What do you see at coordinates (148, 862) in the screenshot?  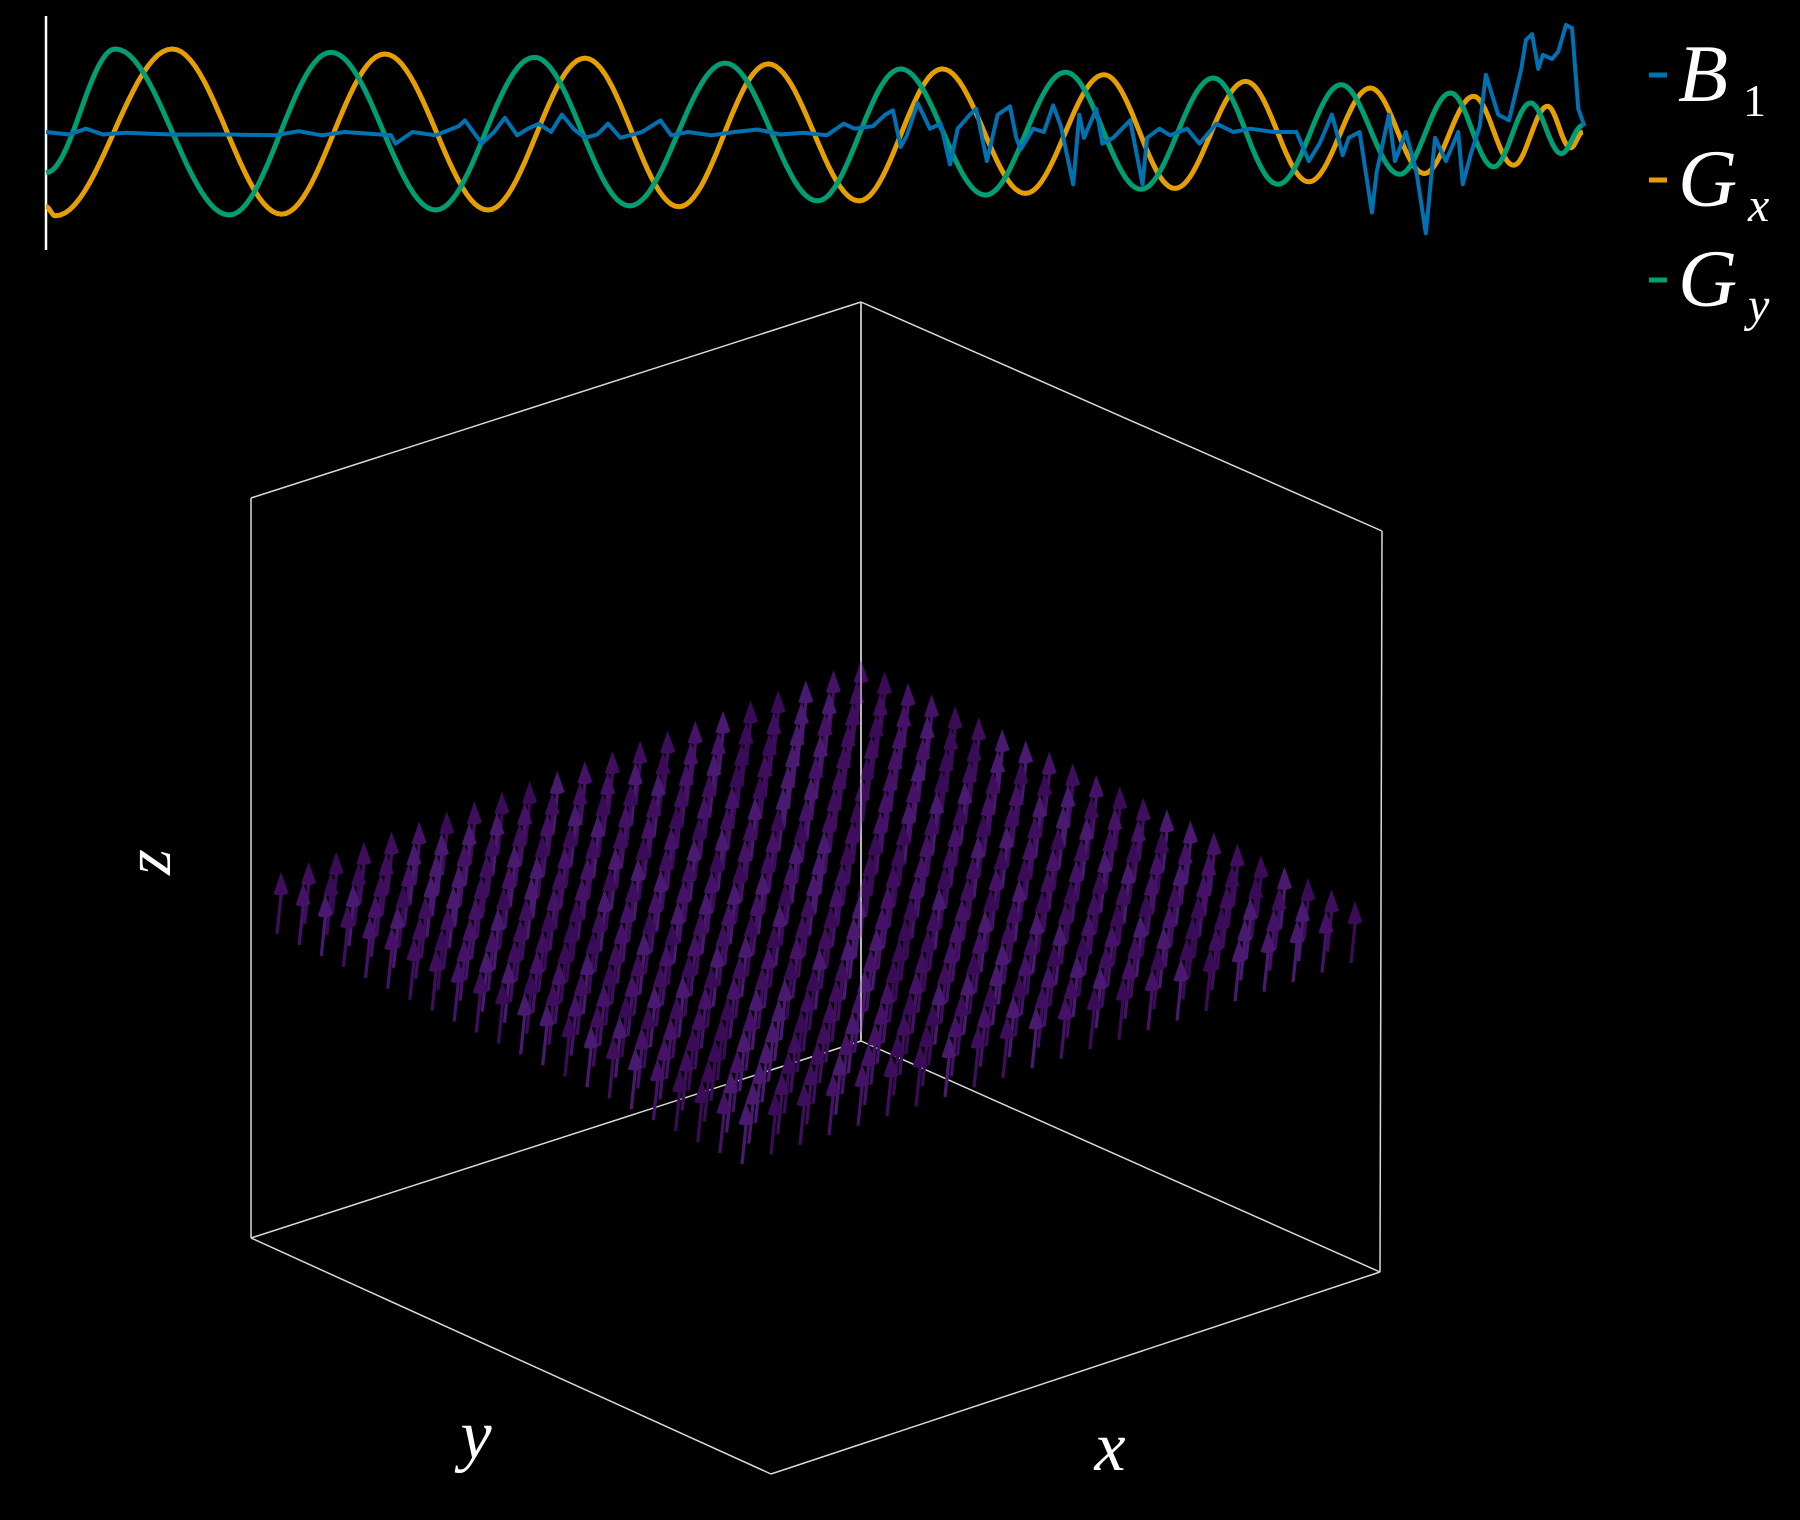 I see `z-axis-label: z` at bounding box center [148, 862].